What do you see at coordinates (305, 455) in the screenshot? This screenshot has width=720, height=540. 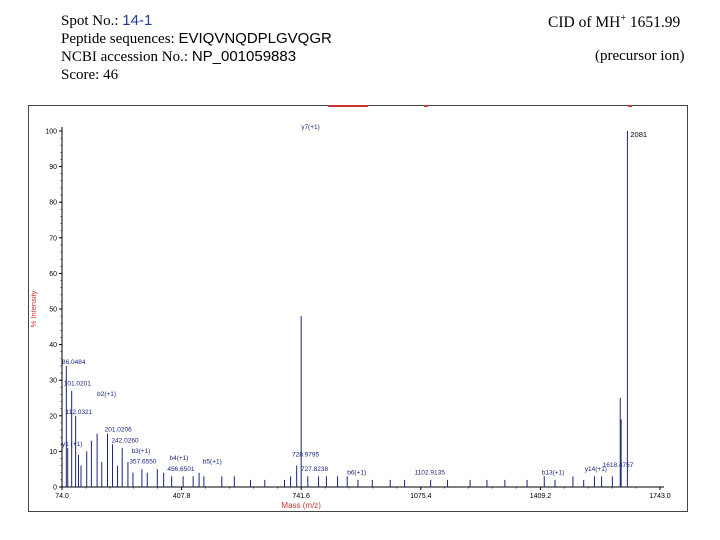 I see `peak-annotation: 728.9795` at bounding box center [305, 455].